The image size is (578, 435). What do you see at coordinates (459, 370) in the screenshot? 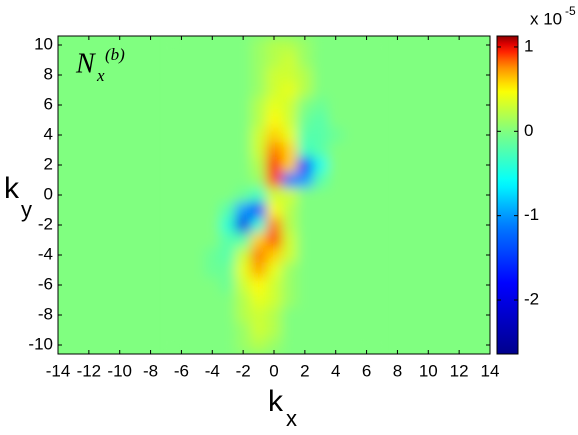
I see `x-tick-label: 12` at bounding box center [459, 370].